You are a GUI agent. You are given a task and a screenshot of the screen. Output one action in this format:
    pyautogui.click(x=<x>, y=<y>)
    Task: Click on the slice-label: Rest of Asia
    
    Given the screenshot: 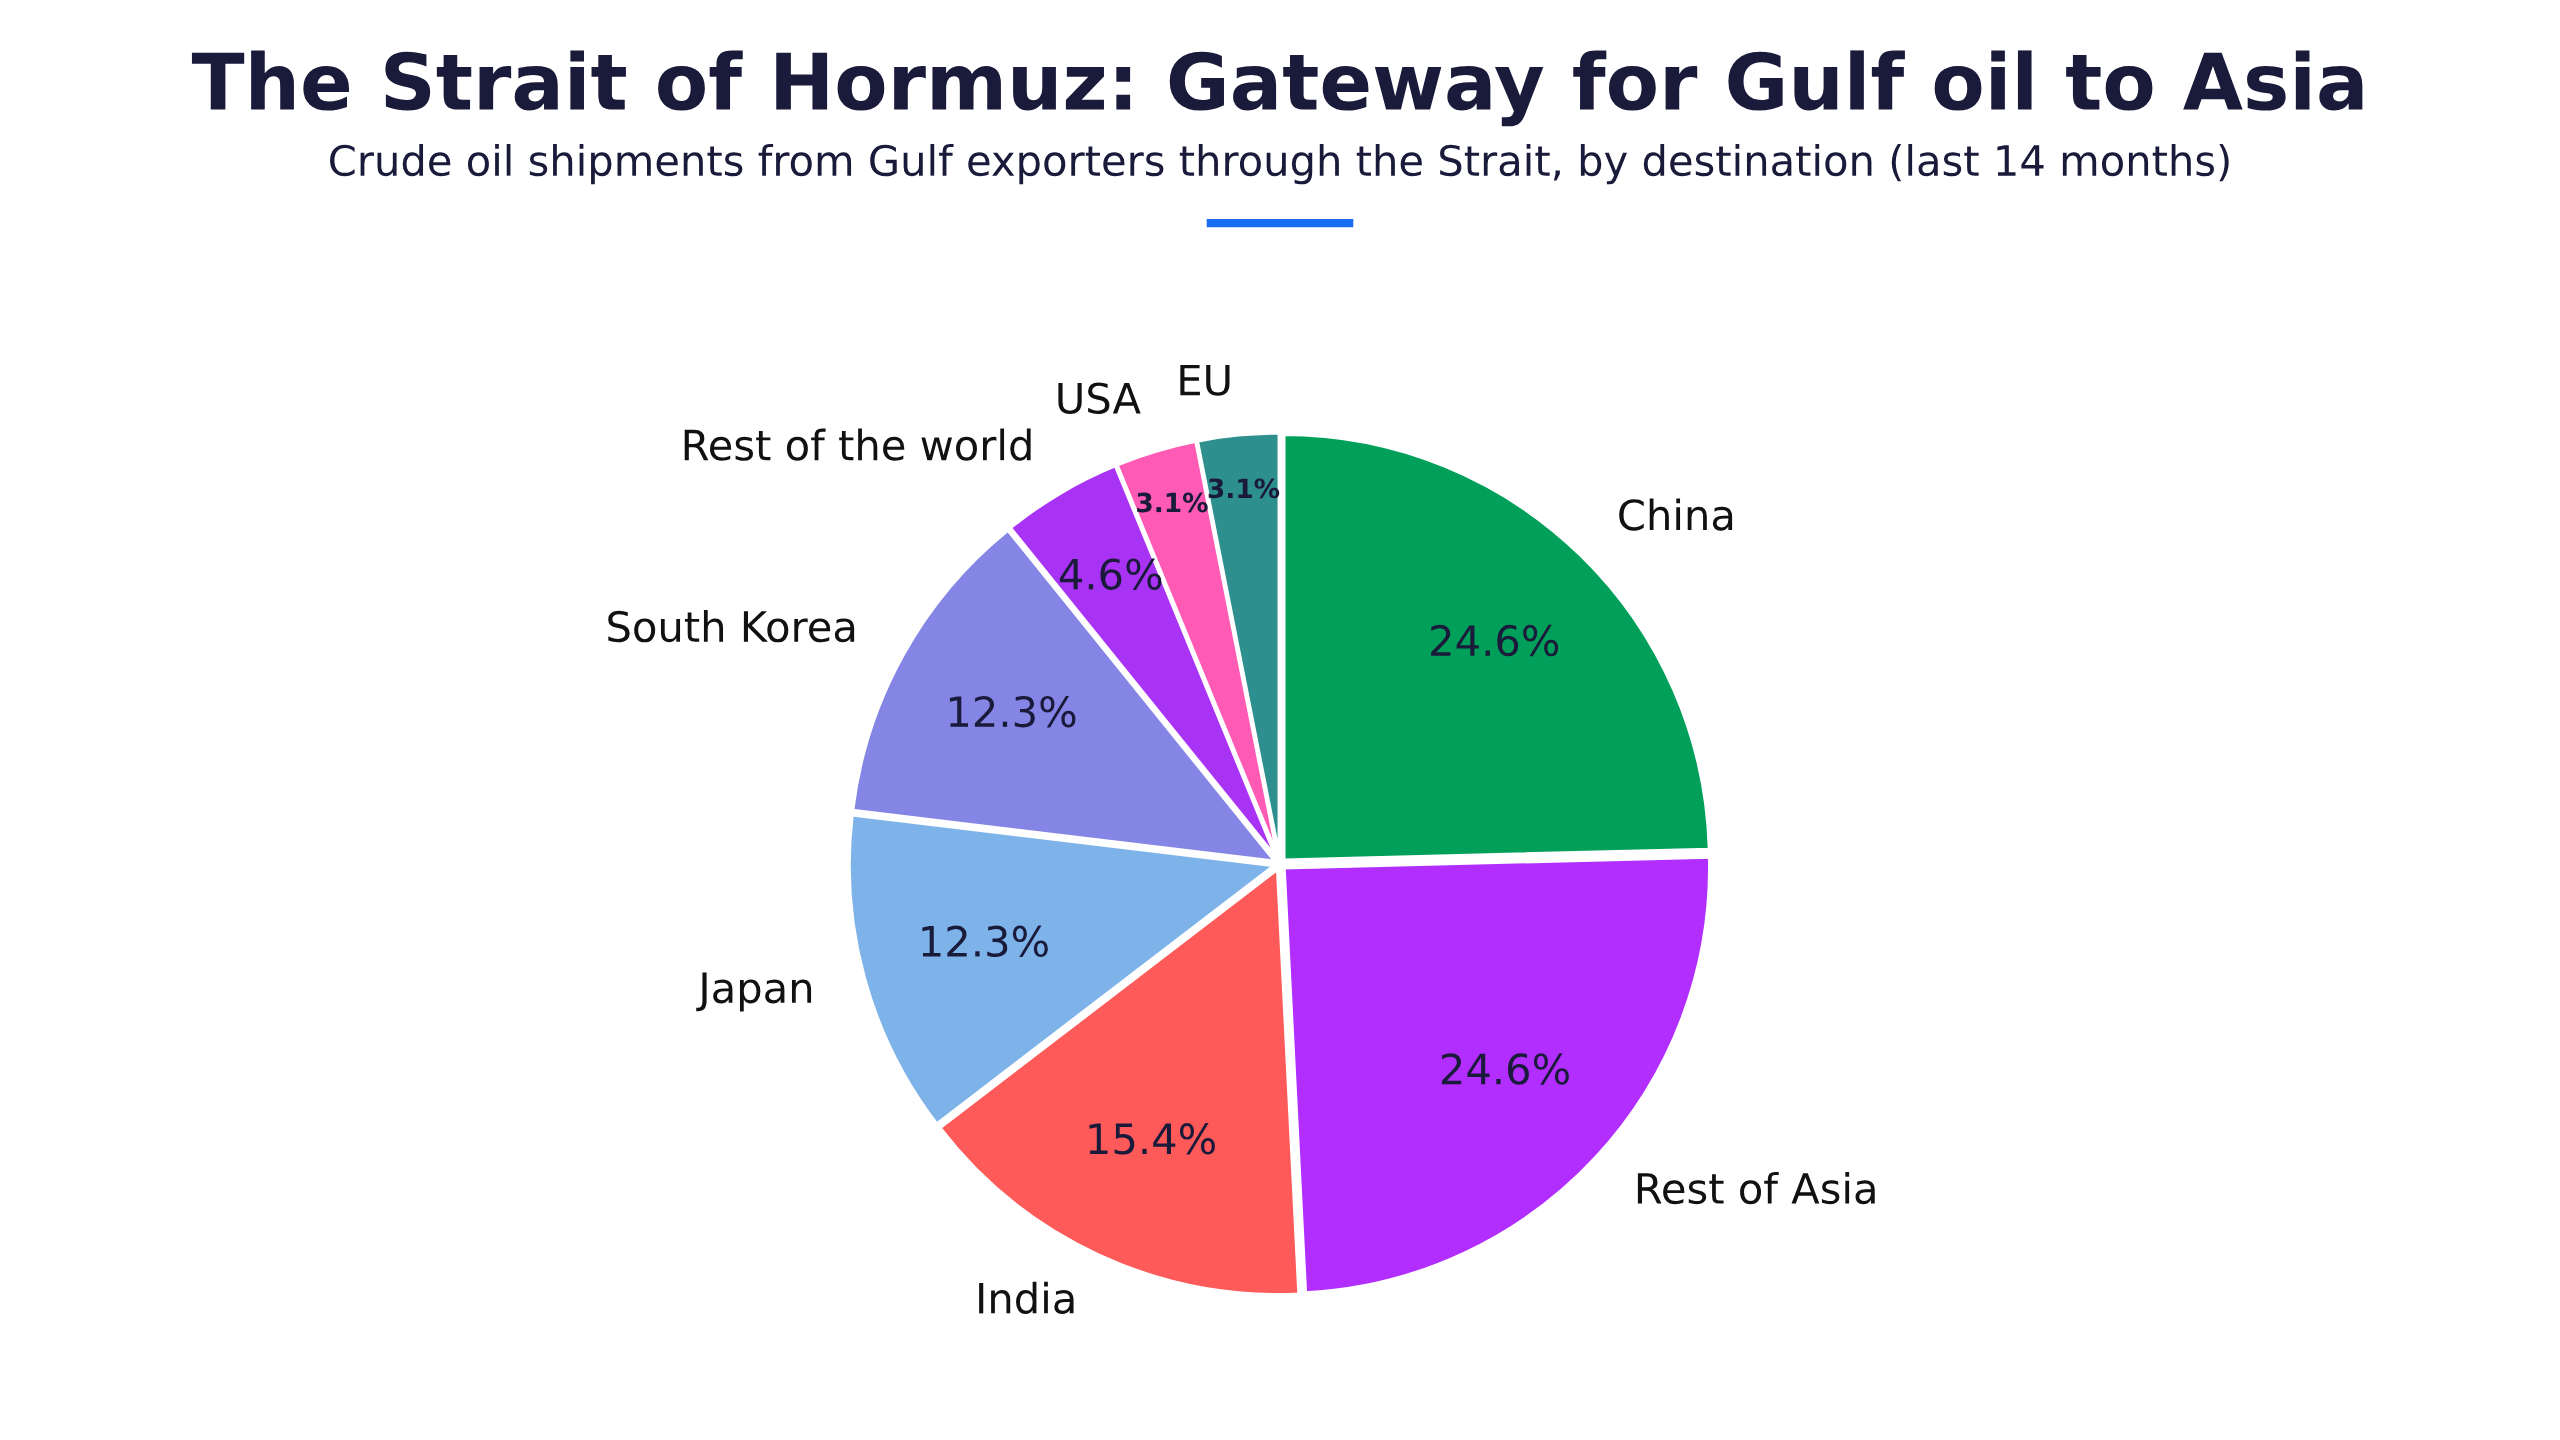 What is the action you would take?
    pyautogui.click(x=1756, y=1188)
    